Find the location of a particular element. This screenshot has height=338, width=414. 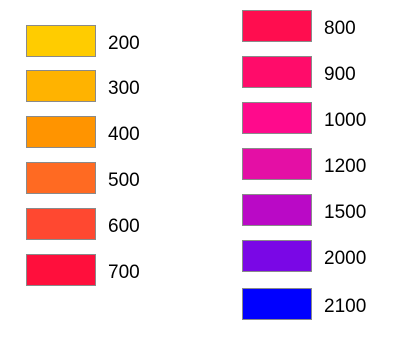

legend-label: 1000 is located at coordinates (345, 120).